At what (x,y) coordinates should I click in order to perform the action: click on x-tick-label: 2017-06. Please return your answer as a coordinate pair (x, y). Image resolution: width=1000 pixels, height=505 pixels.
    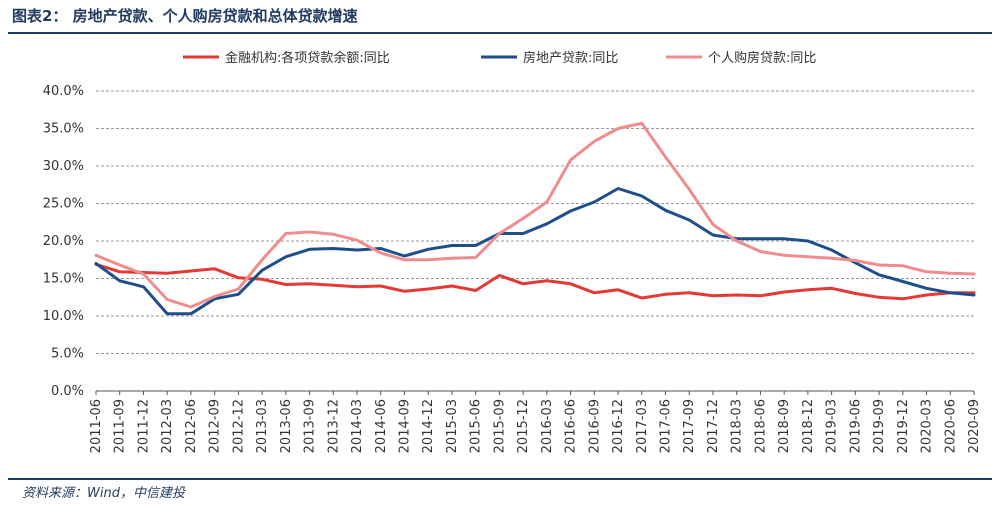
    Looking at the image, I should click on (666, 426).